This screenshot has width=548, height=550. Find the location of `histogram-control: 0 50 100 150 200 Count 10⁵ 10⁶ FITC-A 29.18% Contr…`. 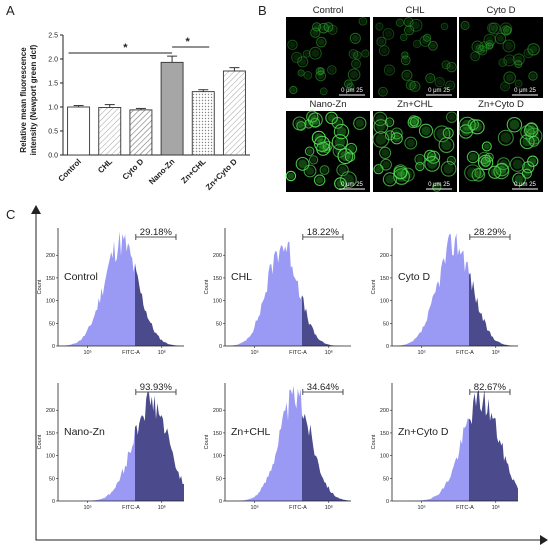

histogram-control: 0 50 100 150 200 Count 10⁵ 10⁶ FITC-A 29.18% Contr… is located at coordinates (110, 291).